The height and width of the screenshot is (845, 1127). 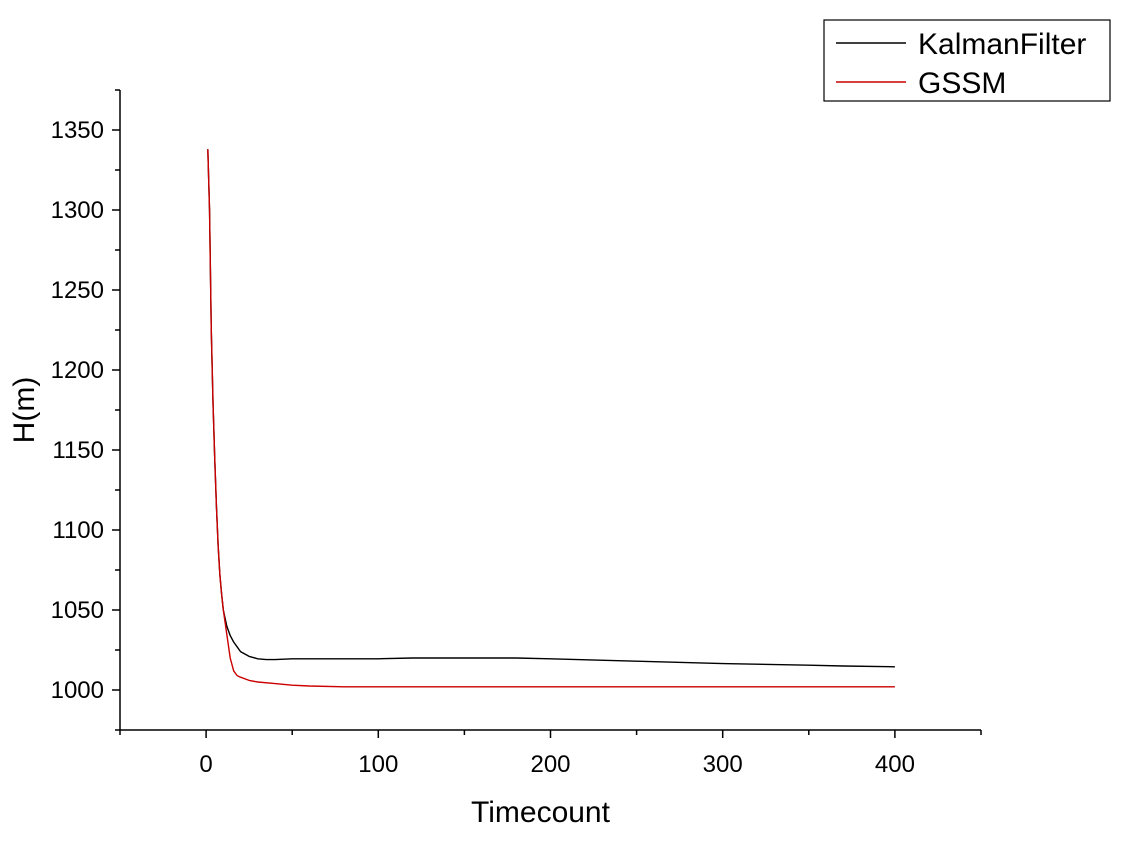 I want to click on x-tick-label: 200, so click(x=550, y=764).